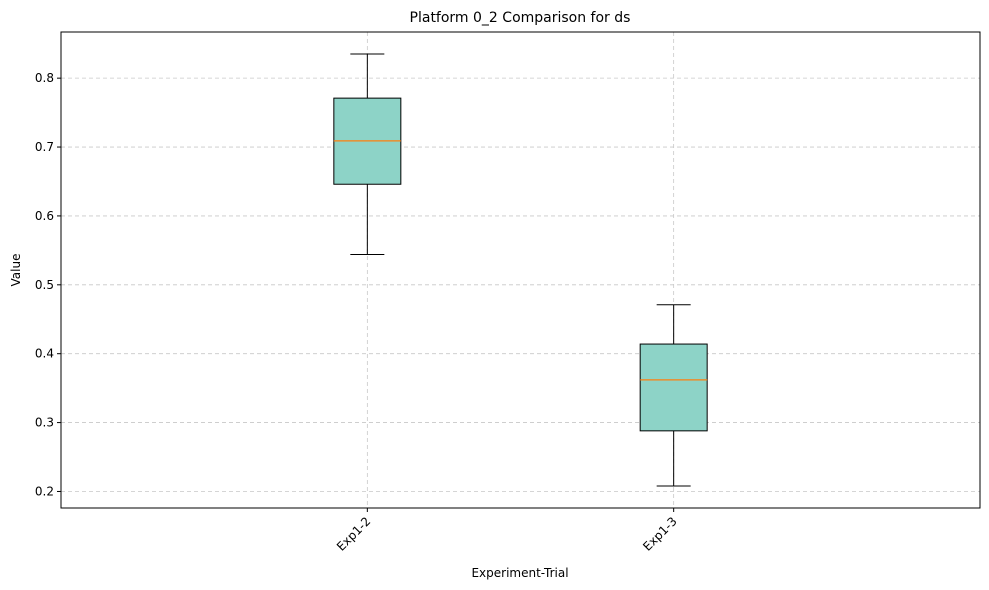  What do you see at coordinates (44, 423) in the screenshot?
I see `y-tick-label: 0.3` at bounding box center [44, 423].